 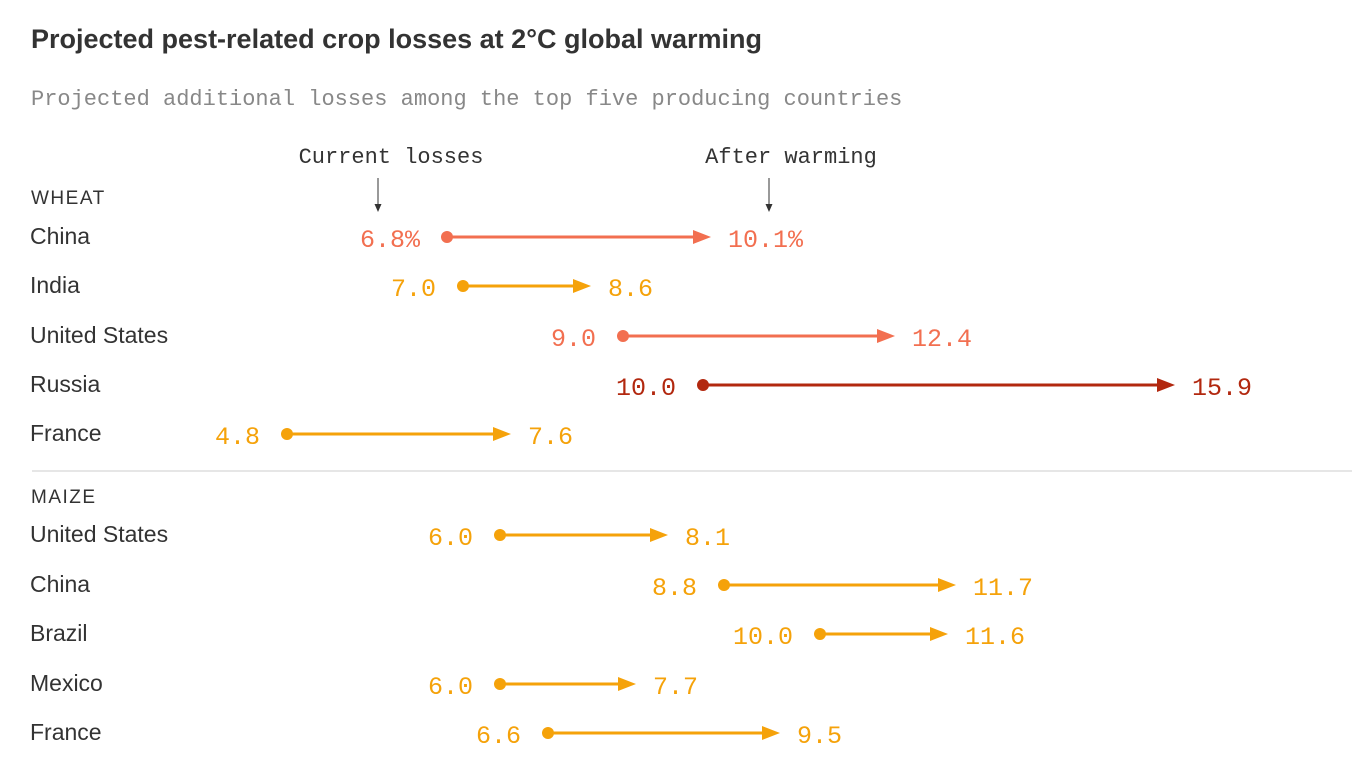 What do you see at coordinates (65, 384) in the screenshot?
I see `country-label: Russia` at bounding box center [65, 384].